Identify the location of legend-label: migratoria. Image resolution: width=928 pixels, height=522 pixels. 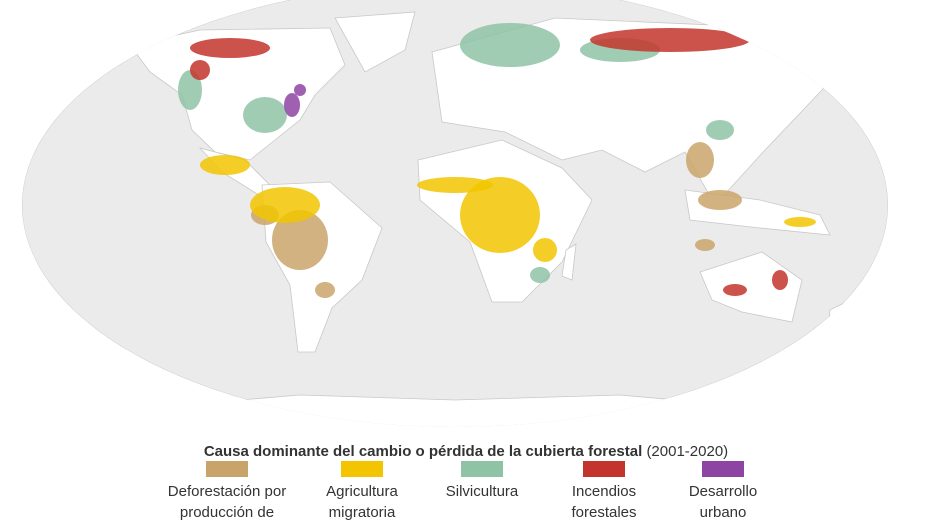
(362, 512).